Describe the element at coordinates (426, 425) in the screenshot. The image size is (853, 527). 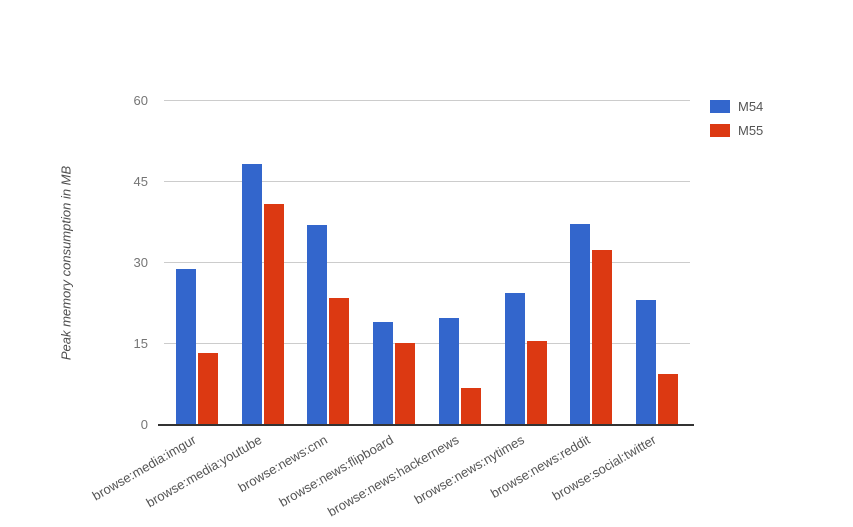
I see `x-axis-baseline` at that location.